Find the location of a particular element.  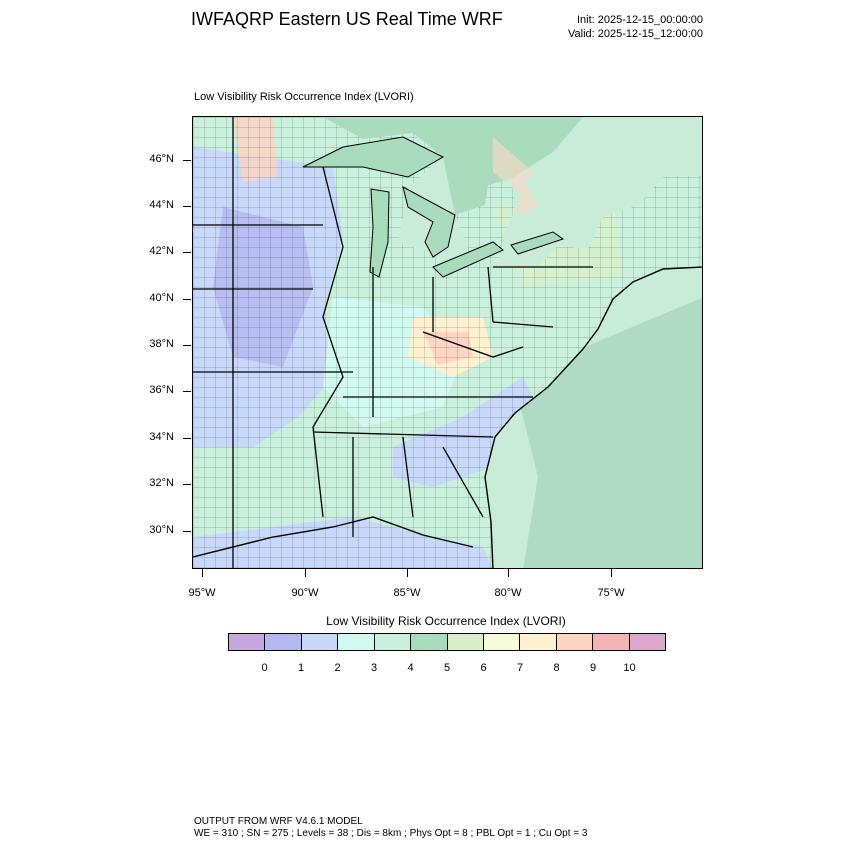

init-time: Init: 2025-12-15_00:00:00 is located at coordinates (640, 20).